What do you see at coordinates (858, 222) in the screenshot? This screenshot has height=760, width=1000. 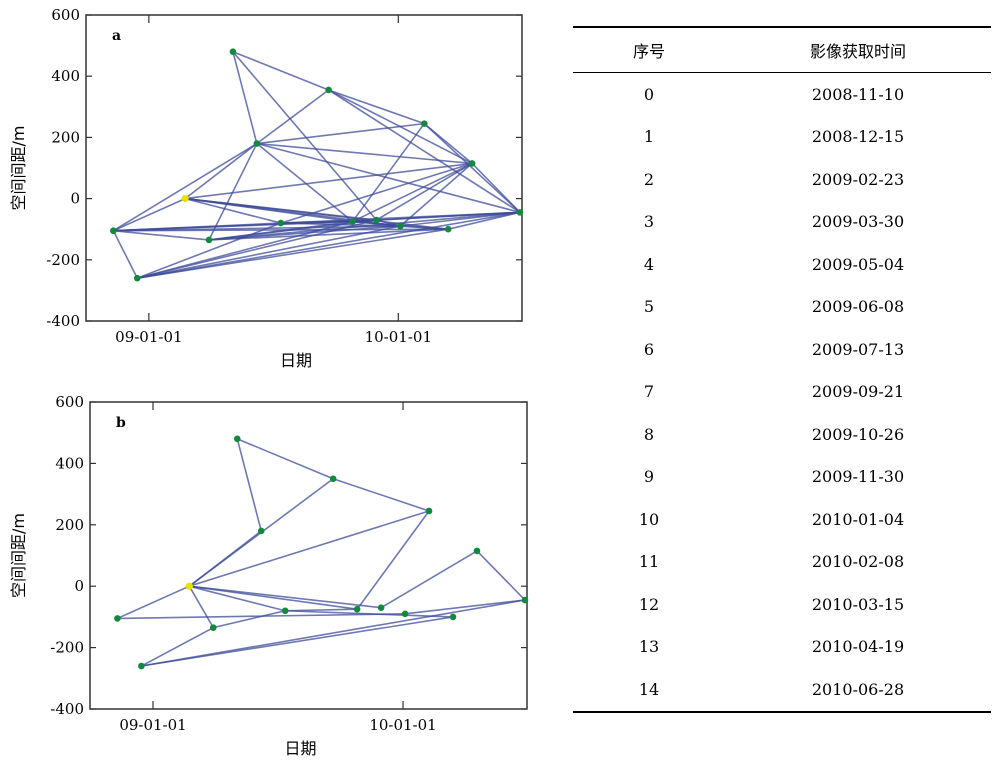 I see `cell-date: 2009-03-30` at bounding box center [858, 222].